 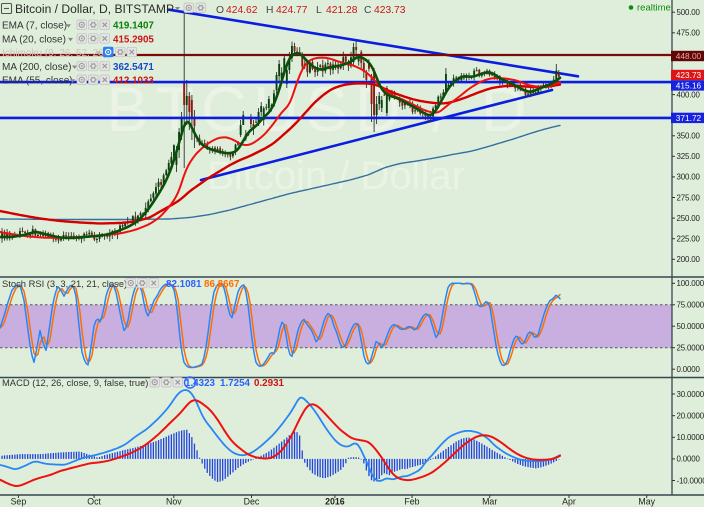 I want to click on svg-text: 448.00, so click(x=689, y=56).